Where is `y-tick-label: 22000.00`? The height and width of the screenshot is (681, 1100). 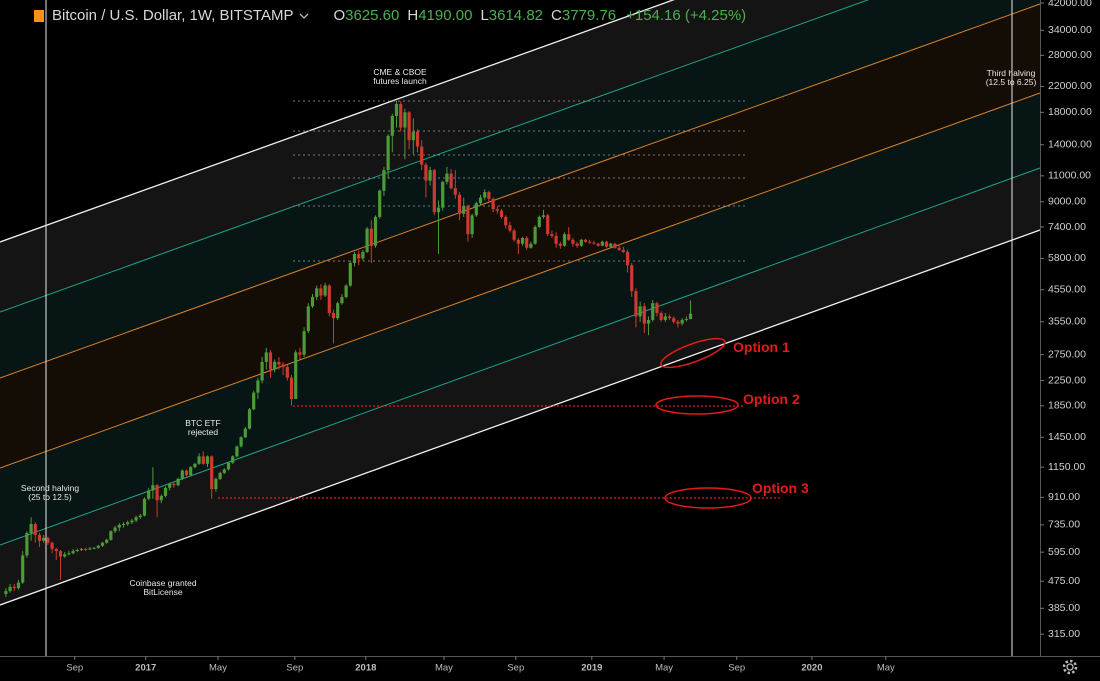 y-tick-label: 22000.00 is located at coordinates (1070, 86).